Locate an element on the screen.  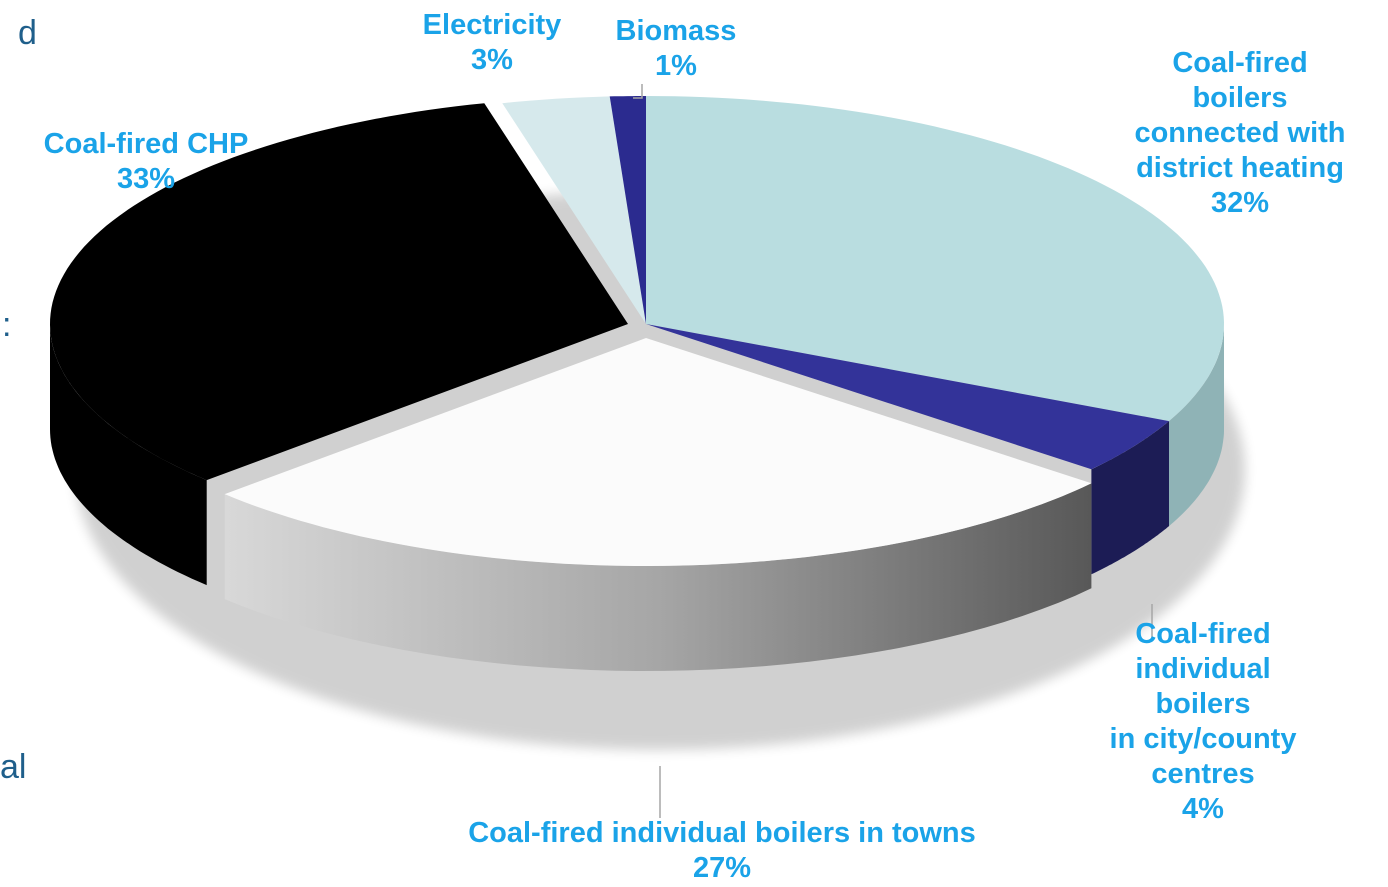
slice-label-line: connected with is located at coordinates (1239, 133).